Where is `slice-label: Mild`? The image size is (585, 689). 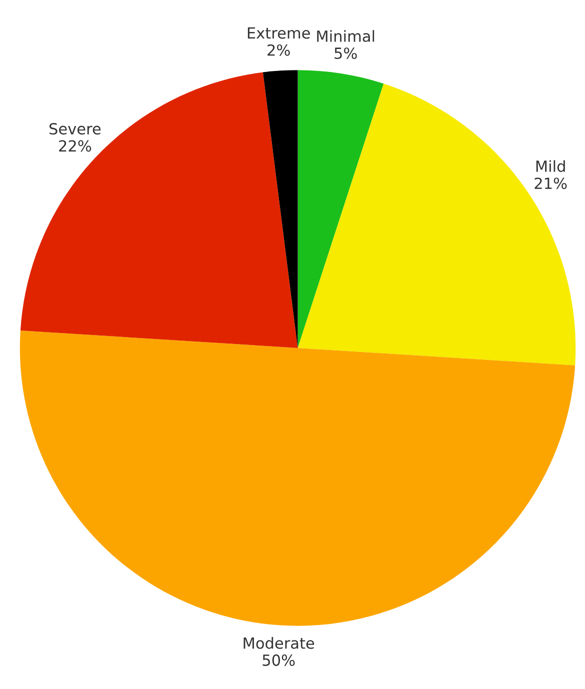
slice-label: Mild is located at coordinates (550, 166).